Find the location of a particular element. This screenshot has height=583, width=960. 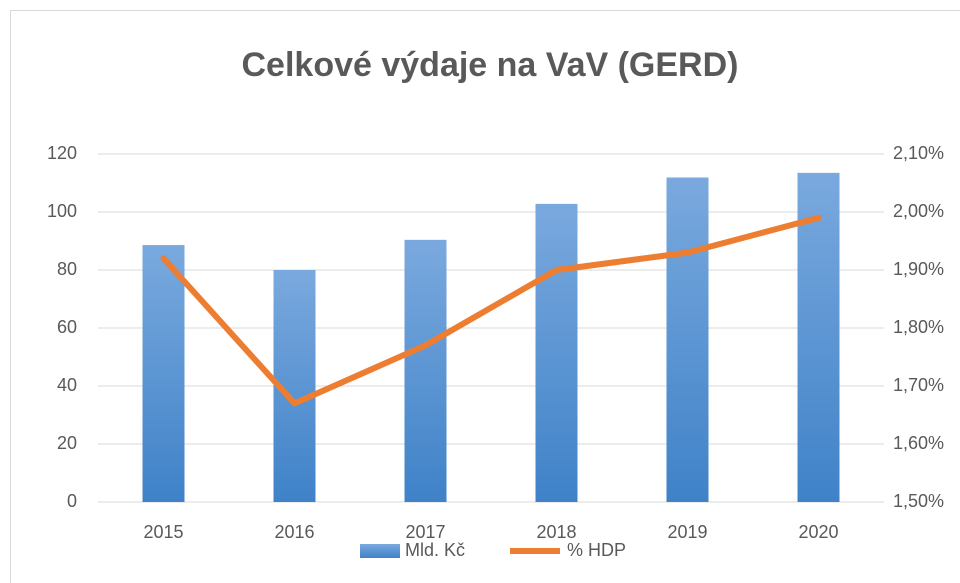

x-tick-label: 2017 is located at coordinates (425, 532).